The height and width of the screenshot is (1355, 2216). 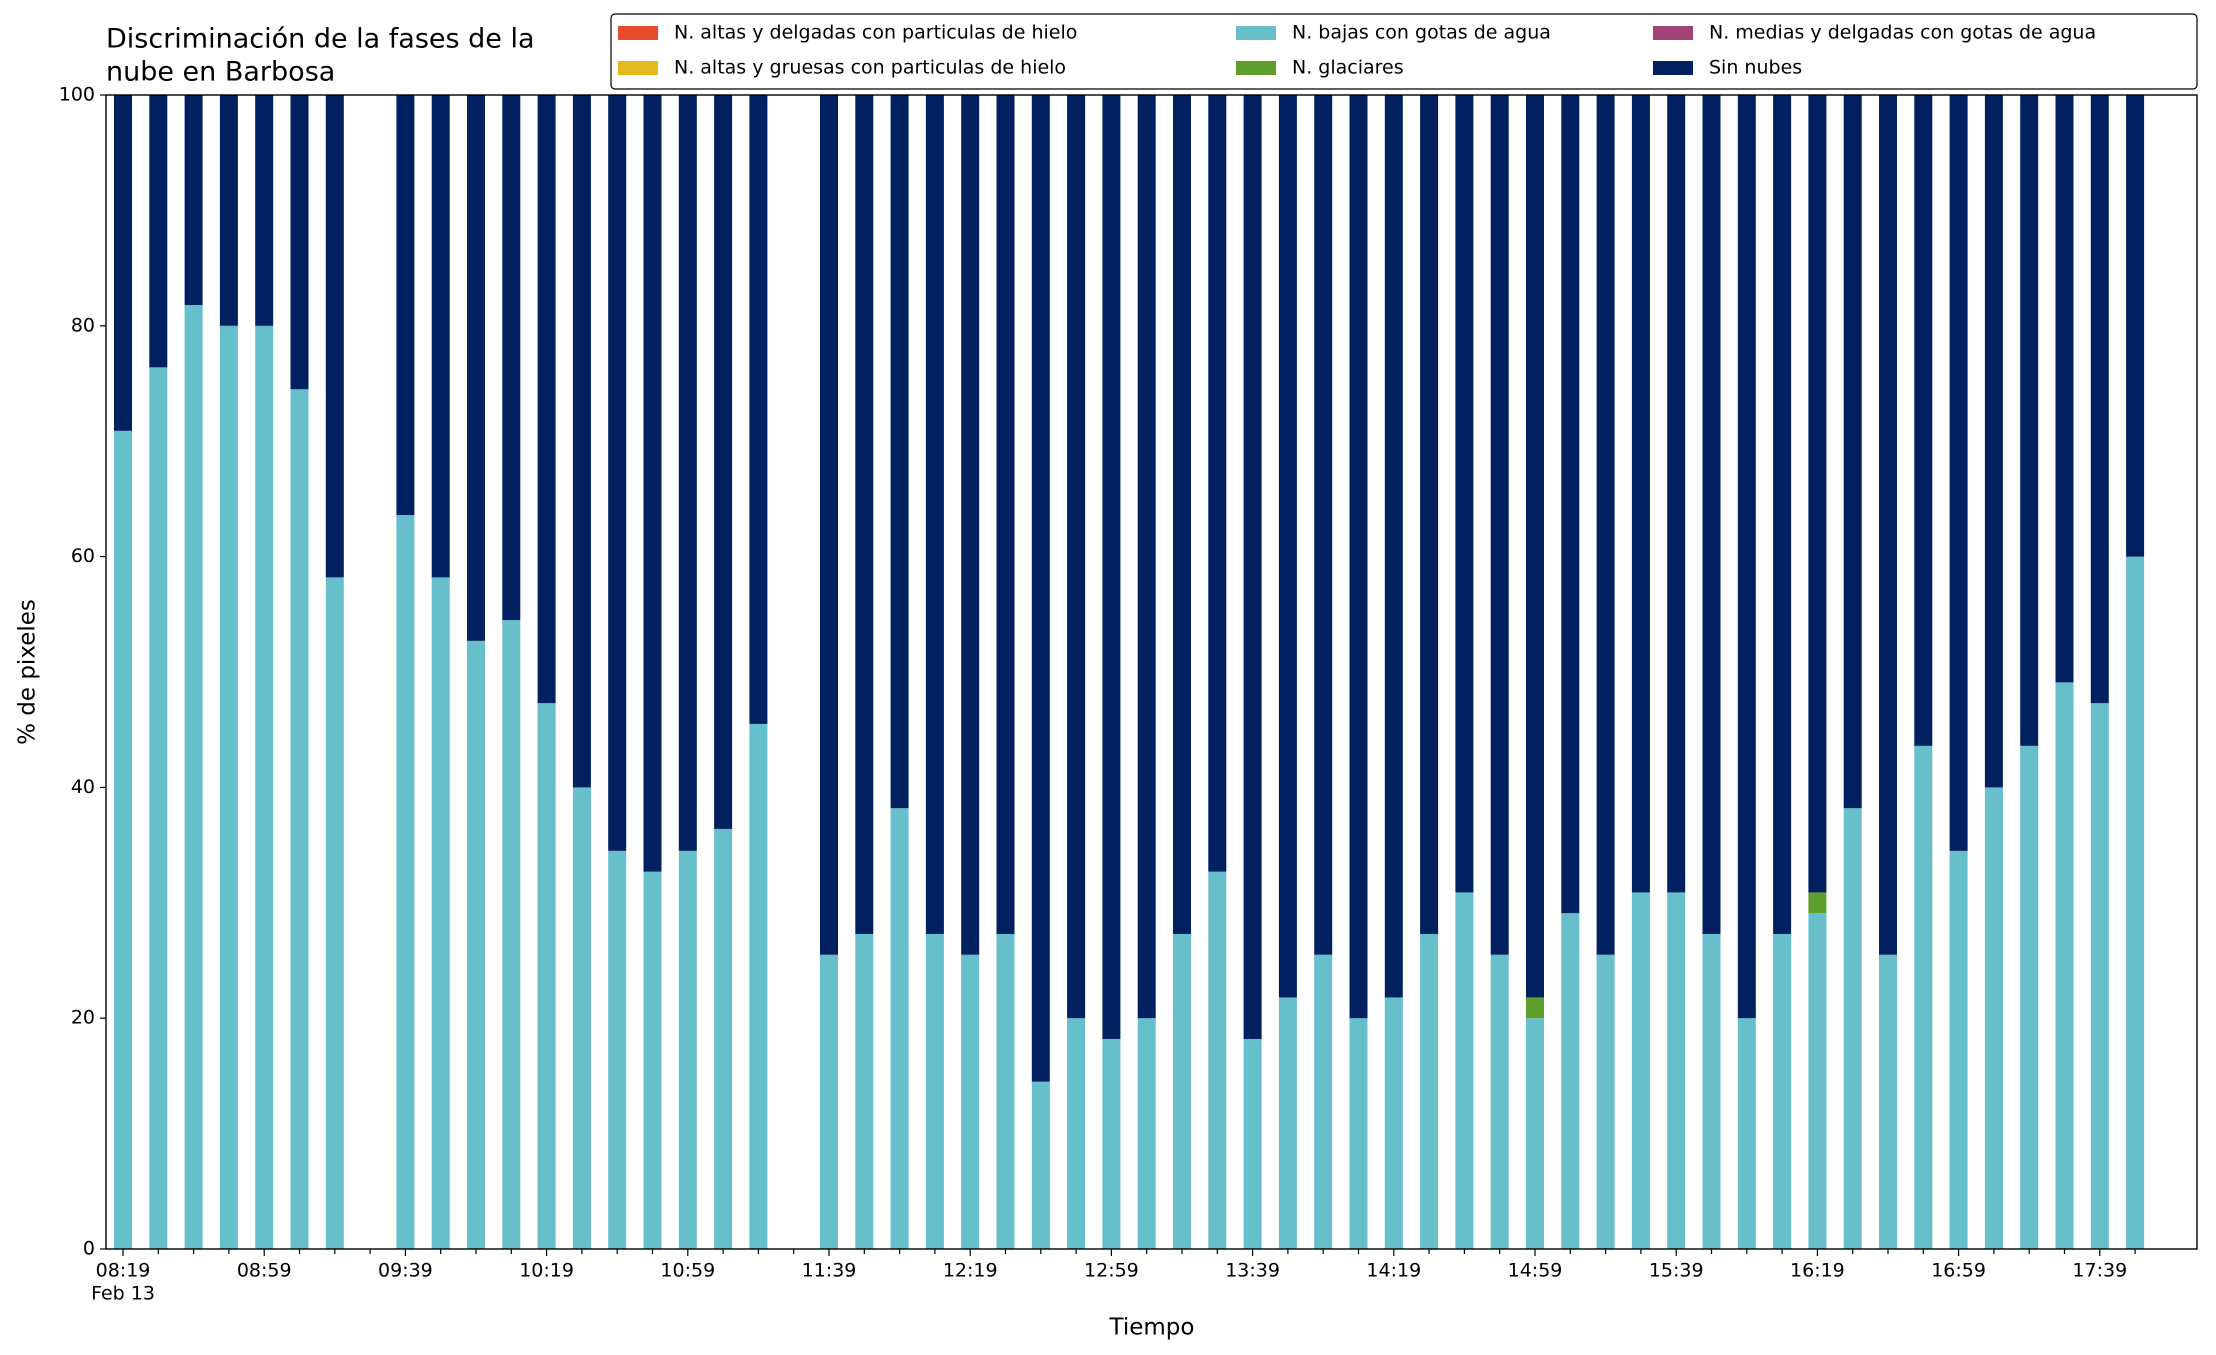 What do you see at coordinates (83, 1018) in the screenshot?
I see `y-tick-label: 20` at bounding box center [83, 1018].